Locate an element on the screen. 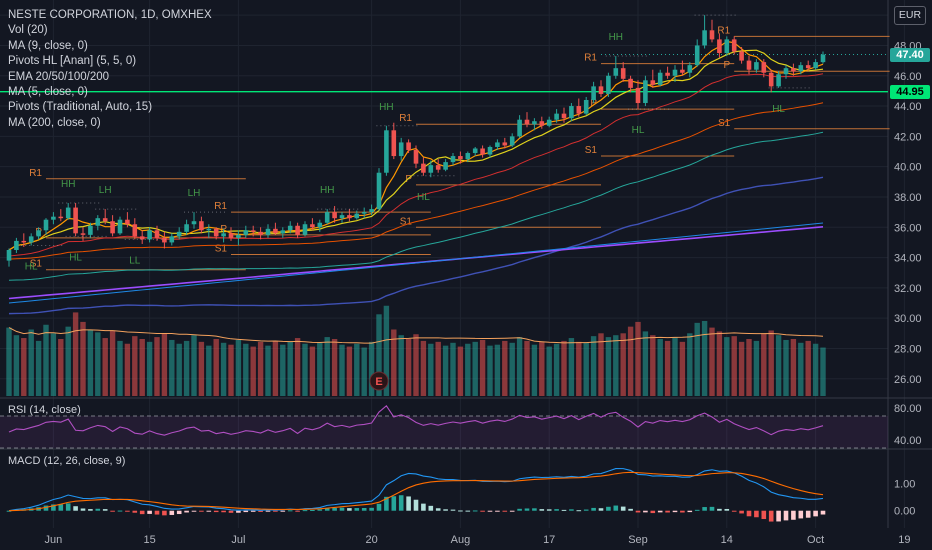  pivot-hl-label: HL is located at coordinates (423, 197).